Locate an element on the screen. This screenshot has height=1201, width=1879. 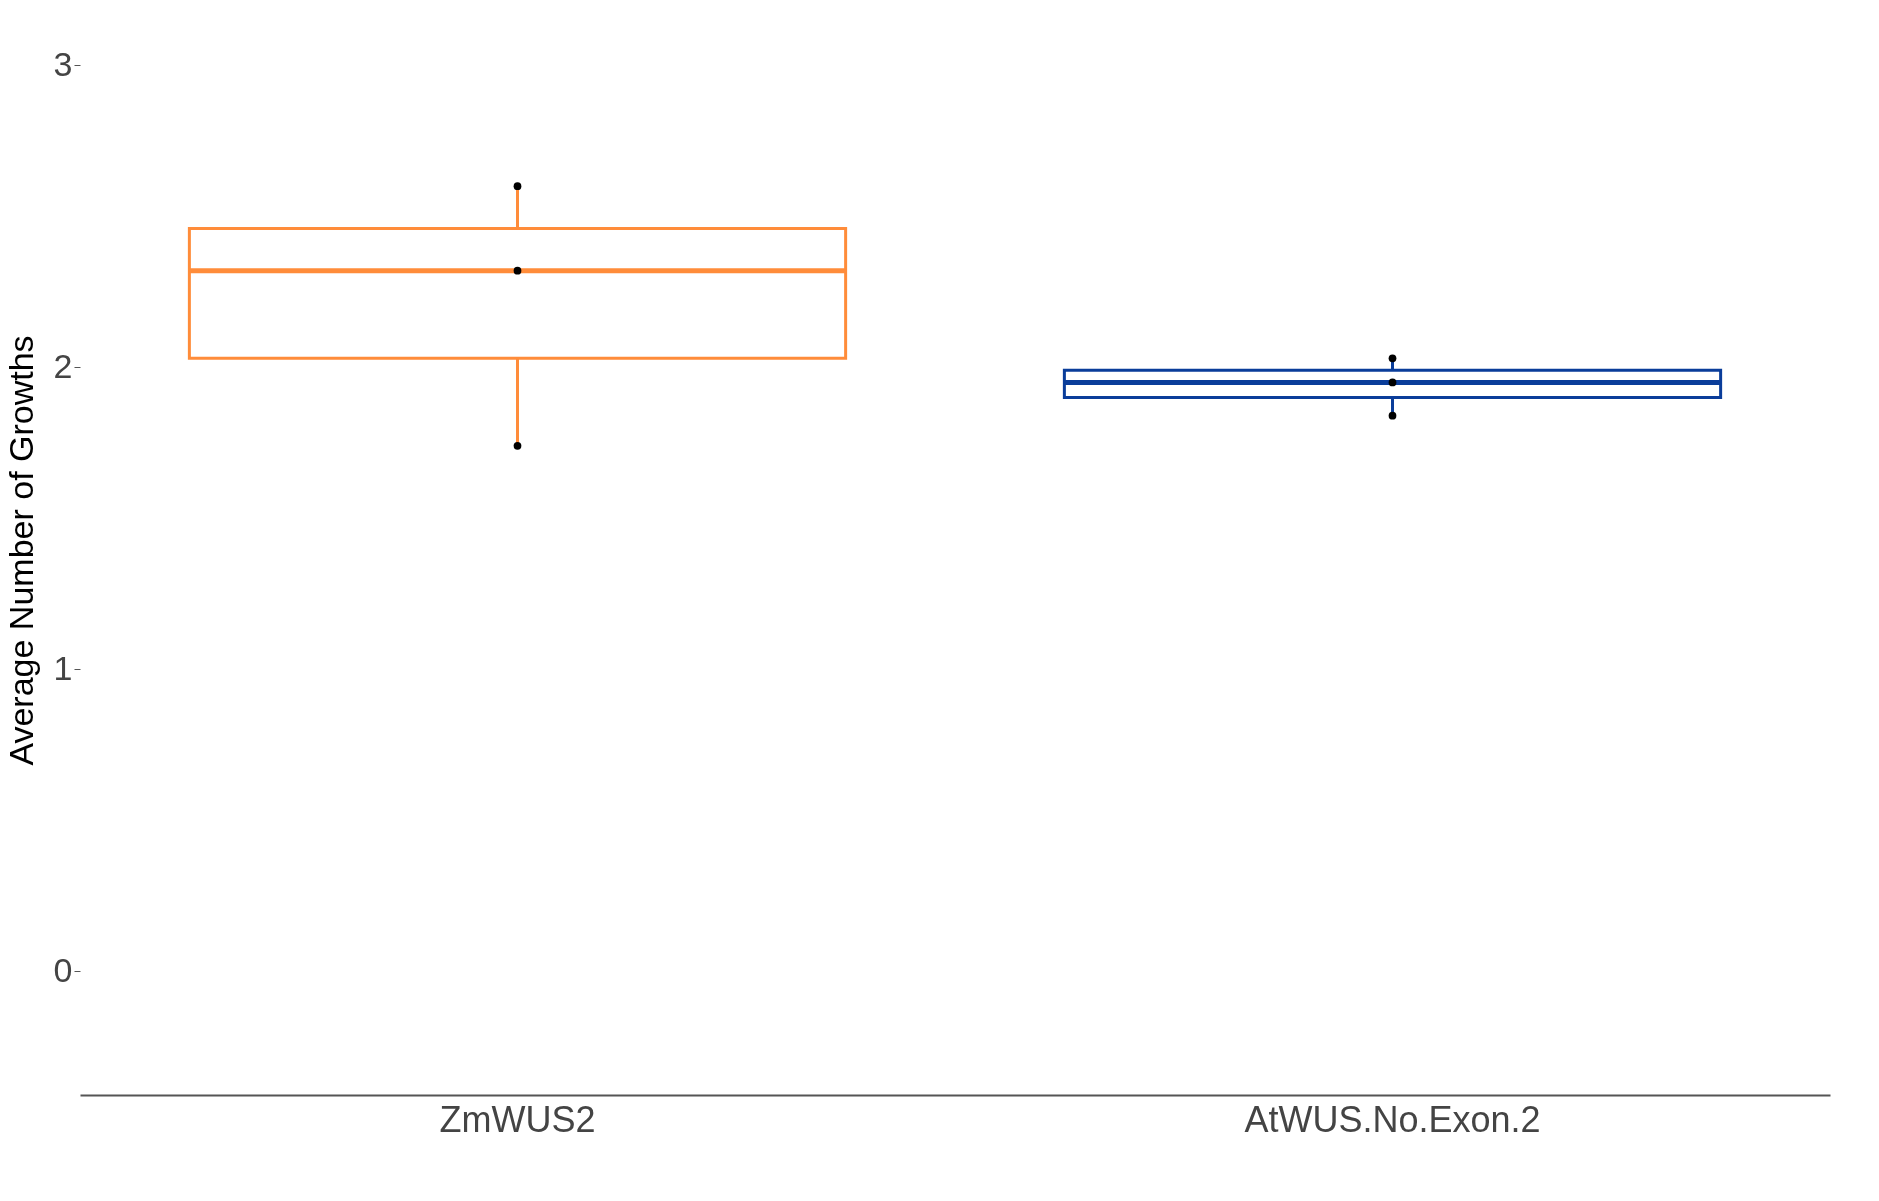
x-tick-label: AtWUS.No.Exon.2 is located at coordinates (1392, 1119).